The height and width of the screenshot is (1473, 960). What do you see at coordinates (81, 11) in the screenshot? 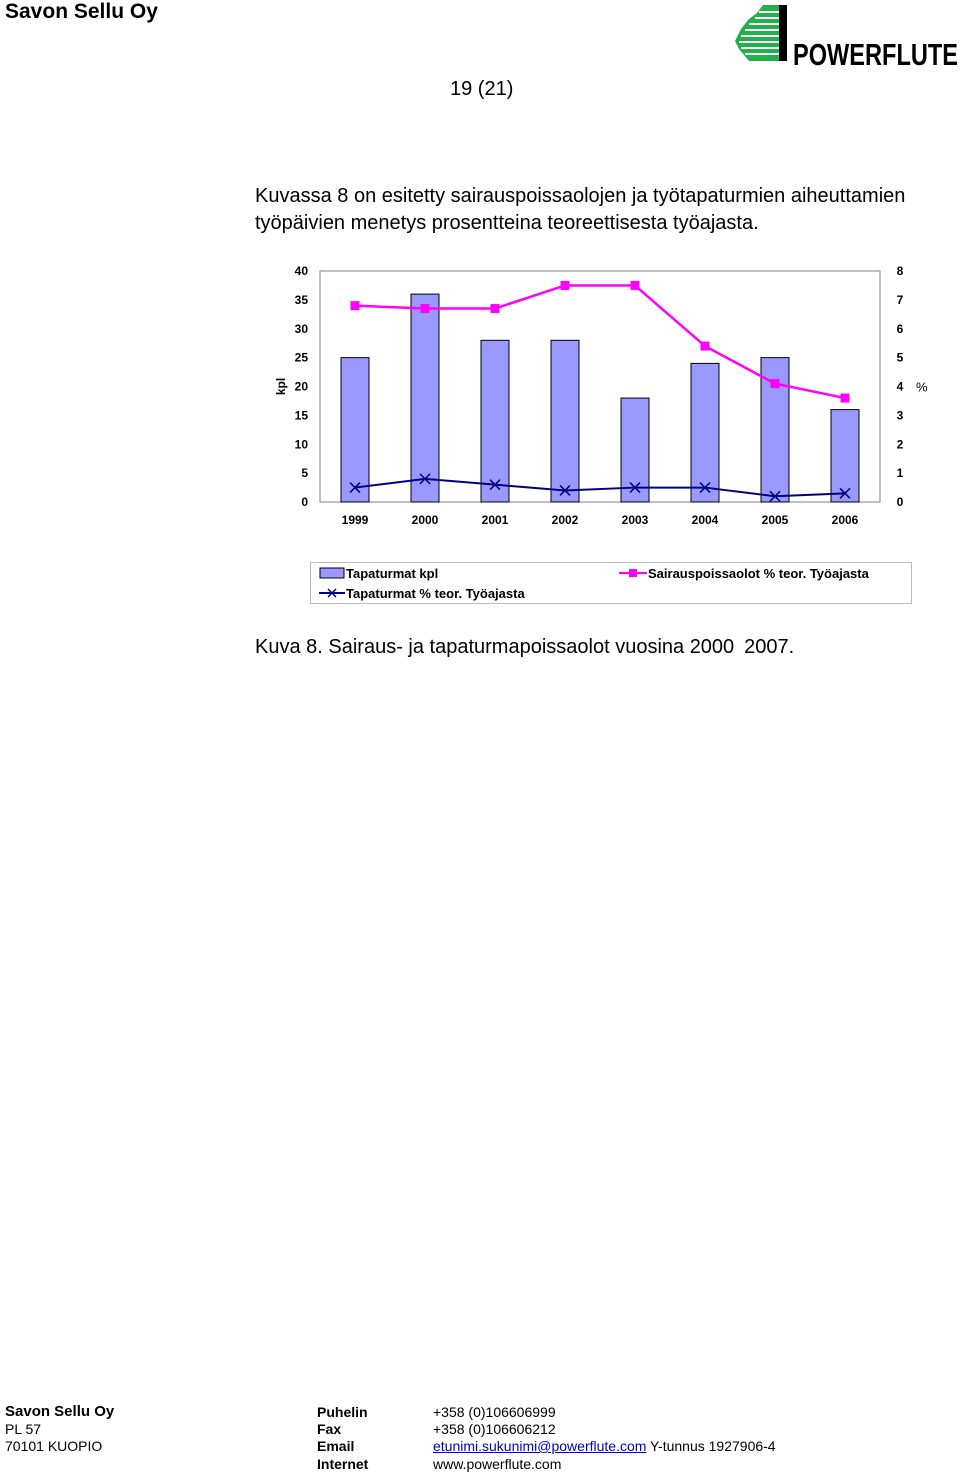
I see `header-company-name: Savon Sellu Oy` at bounding box center [81, 11].